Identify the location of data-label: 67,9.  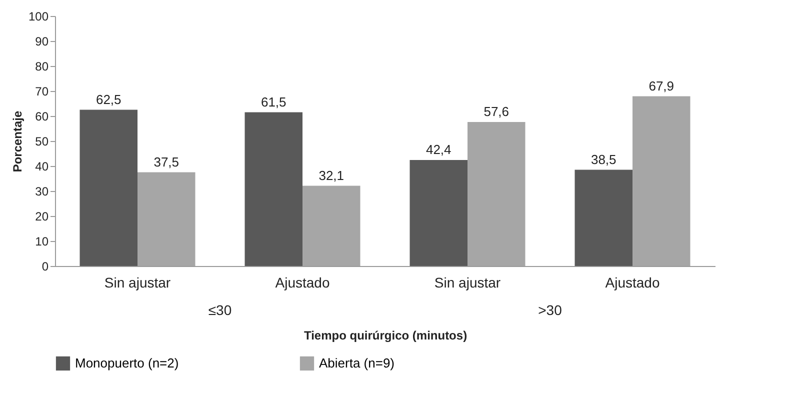
(661, 86).